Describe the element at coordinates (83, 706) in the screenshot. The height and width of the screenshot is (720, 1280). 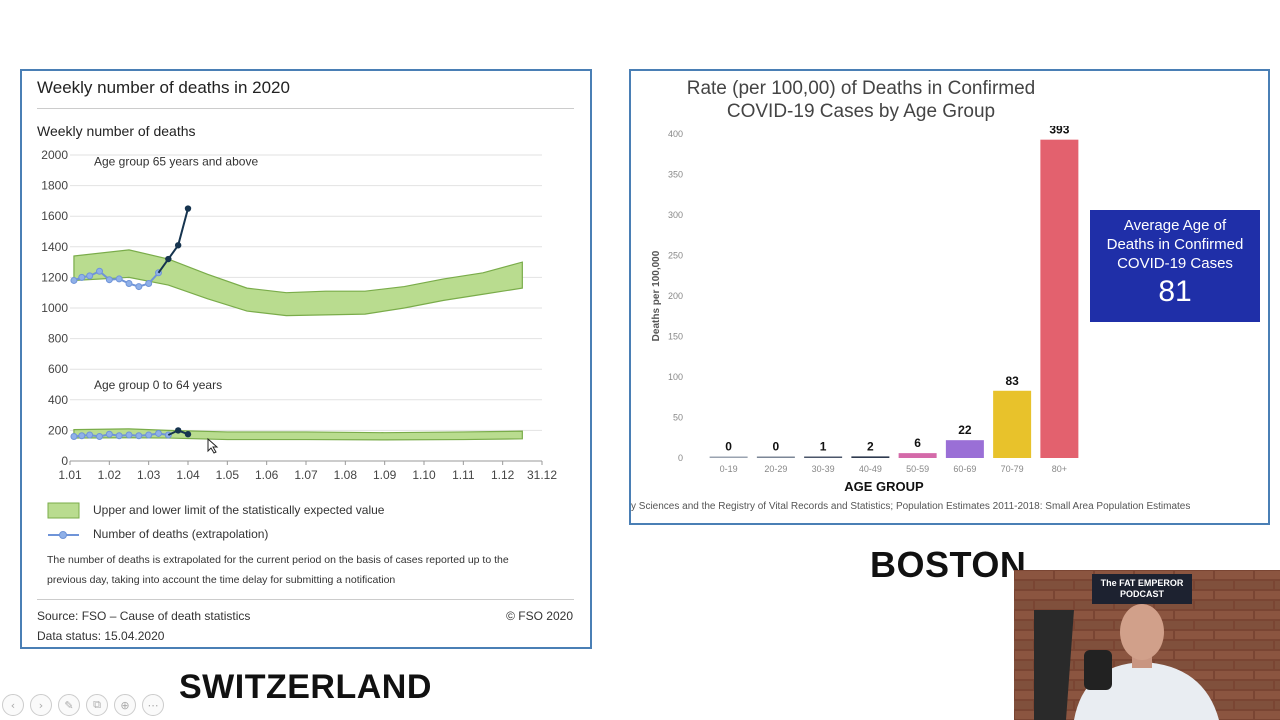
I see `slide-toolbar: ‹ › ✎ ⧉ ⊕ ⋯` at that location.